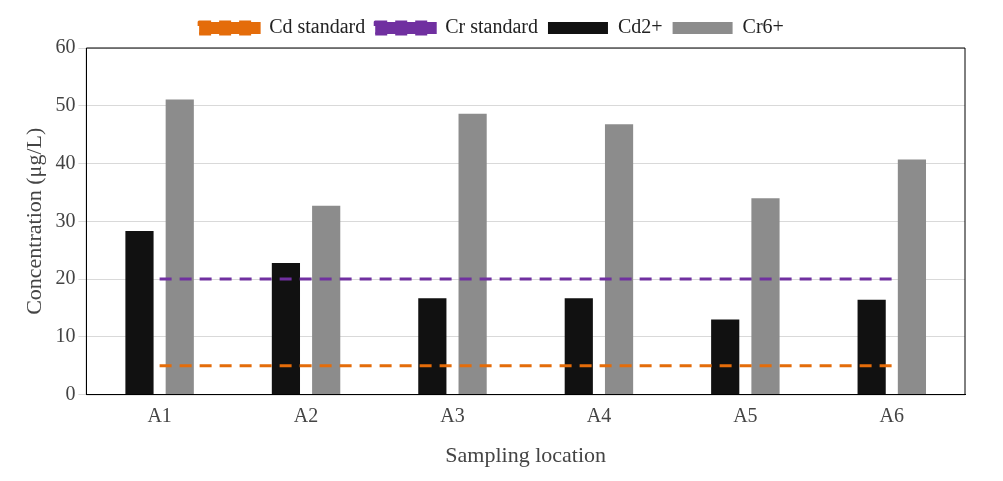 This screenshot has height=481, width=1003. I want to click on y-tick-label: 40, so click(65, 161).